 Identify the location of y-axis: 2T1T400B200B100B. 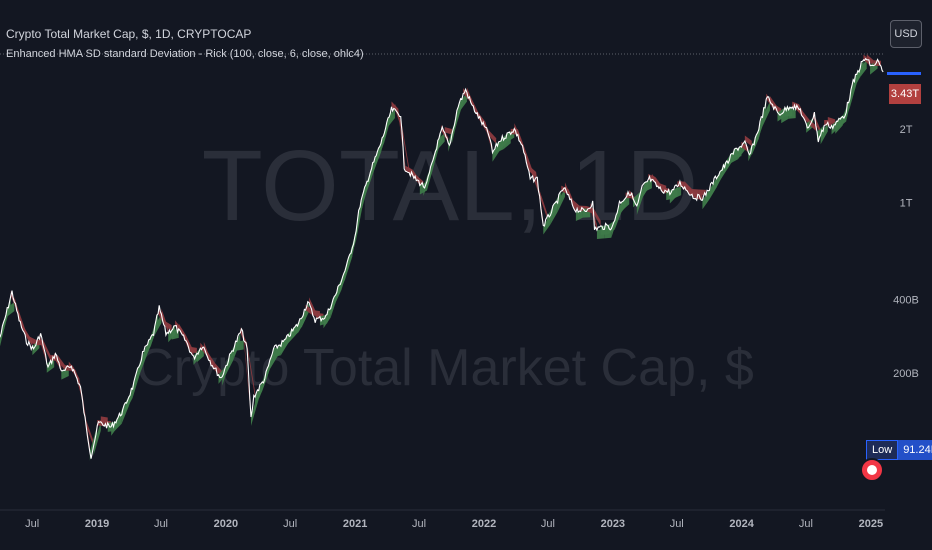
(906, 288).